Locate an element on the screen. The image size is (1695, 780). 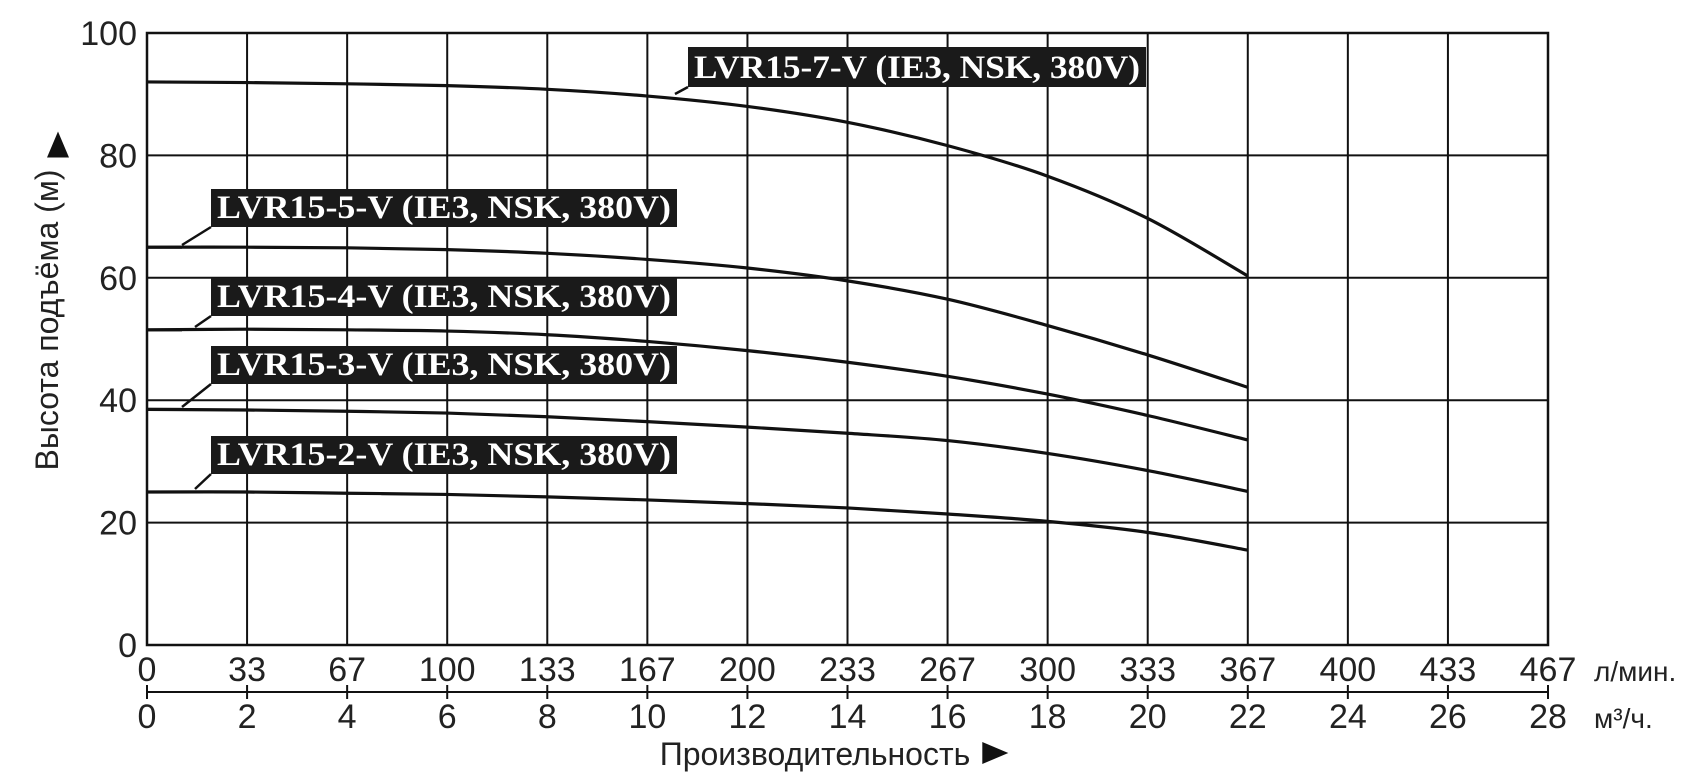
x-tick-label-lmin: 200 is located at coordinates (747, 670).